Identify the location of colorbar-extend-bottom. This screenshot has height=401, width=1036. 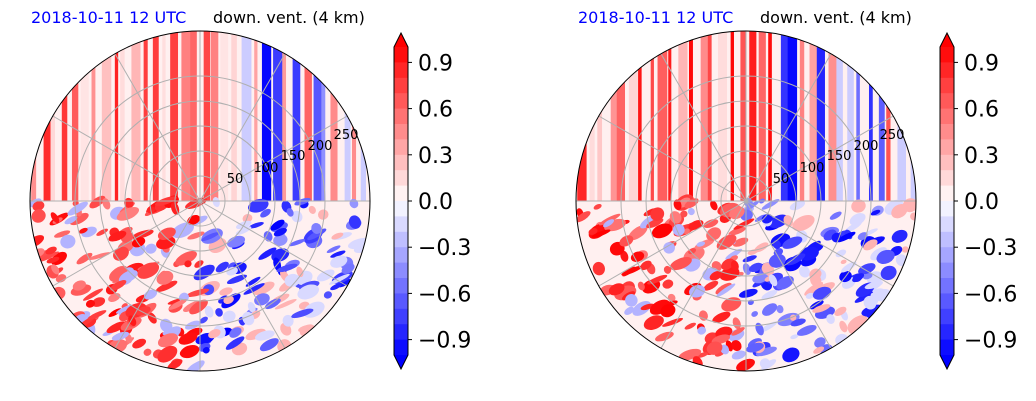
(401, 362).